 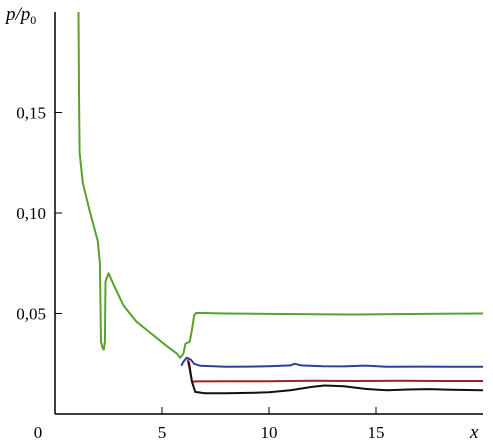 I want to click on x-axis-label: x, so click(x=474, y=432).